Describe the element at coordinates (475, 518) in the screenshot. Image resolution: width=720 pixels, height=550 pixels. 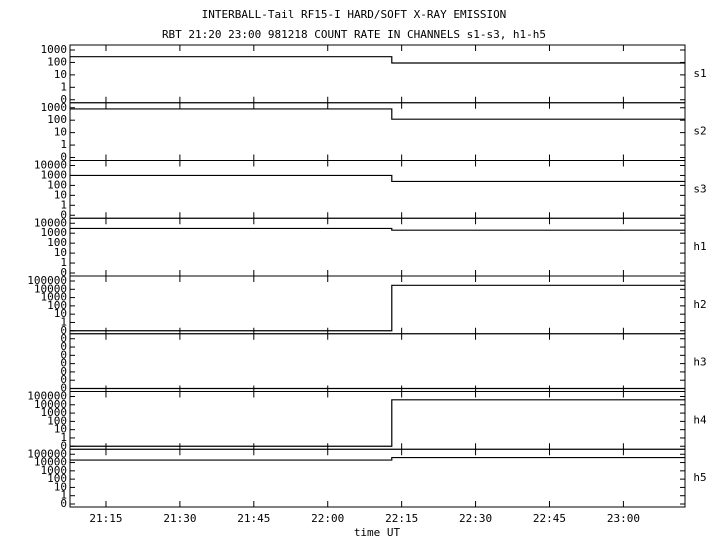
I see `x-tick-label: 22:30` at that location.